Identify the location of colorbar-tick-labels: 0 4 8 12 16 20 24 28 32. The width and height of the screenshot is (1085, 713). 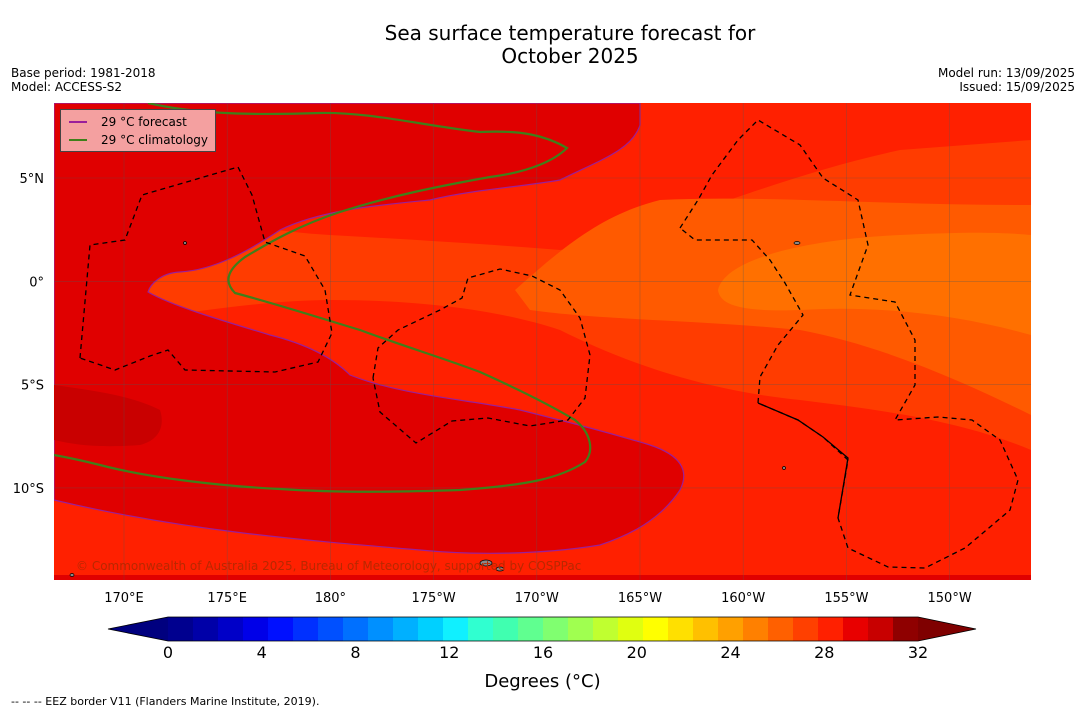
(545, 652).